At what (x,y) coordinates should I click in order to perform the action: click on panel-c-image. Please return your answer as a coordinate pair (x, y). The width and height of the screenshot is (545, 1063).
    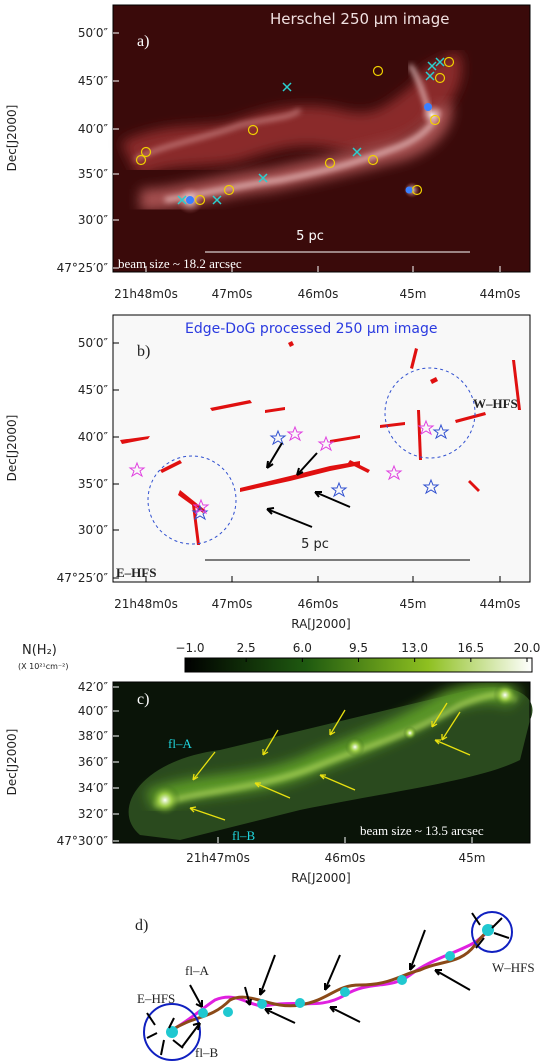
    Looking at the image, I should click on (323, 762).